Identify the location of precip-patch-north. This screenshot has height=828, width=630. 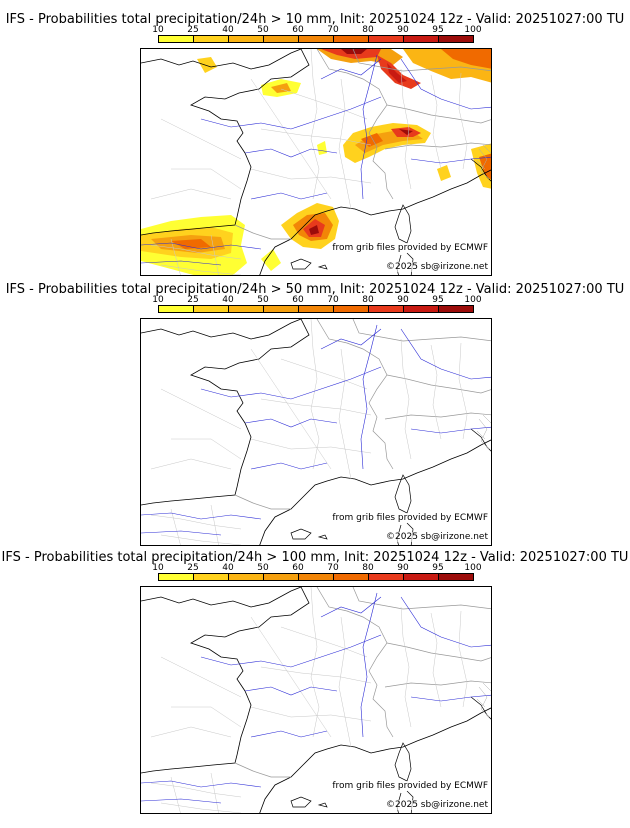
(404, 69).